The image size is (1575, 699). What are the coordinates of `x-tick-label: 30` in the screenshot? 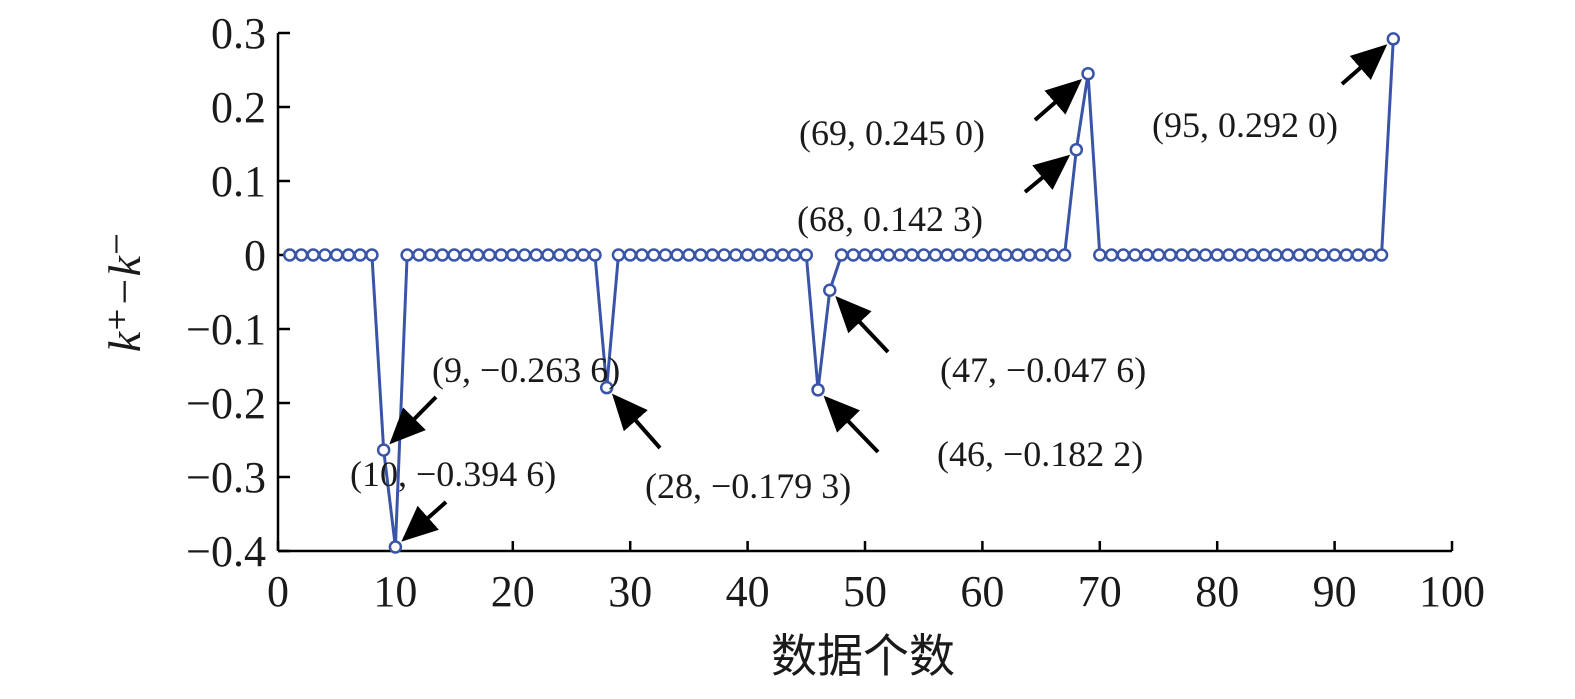 It's located at (630, 591).